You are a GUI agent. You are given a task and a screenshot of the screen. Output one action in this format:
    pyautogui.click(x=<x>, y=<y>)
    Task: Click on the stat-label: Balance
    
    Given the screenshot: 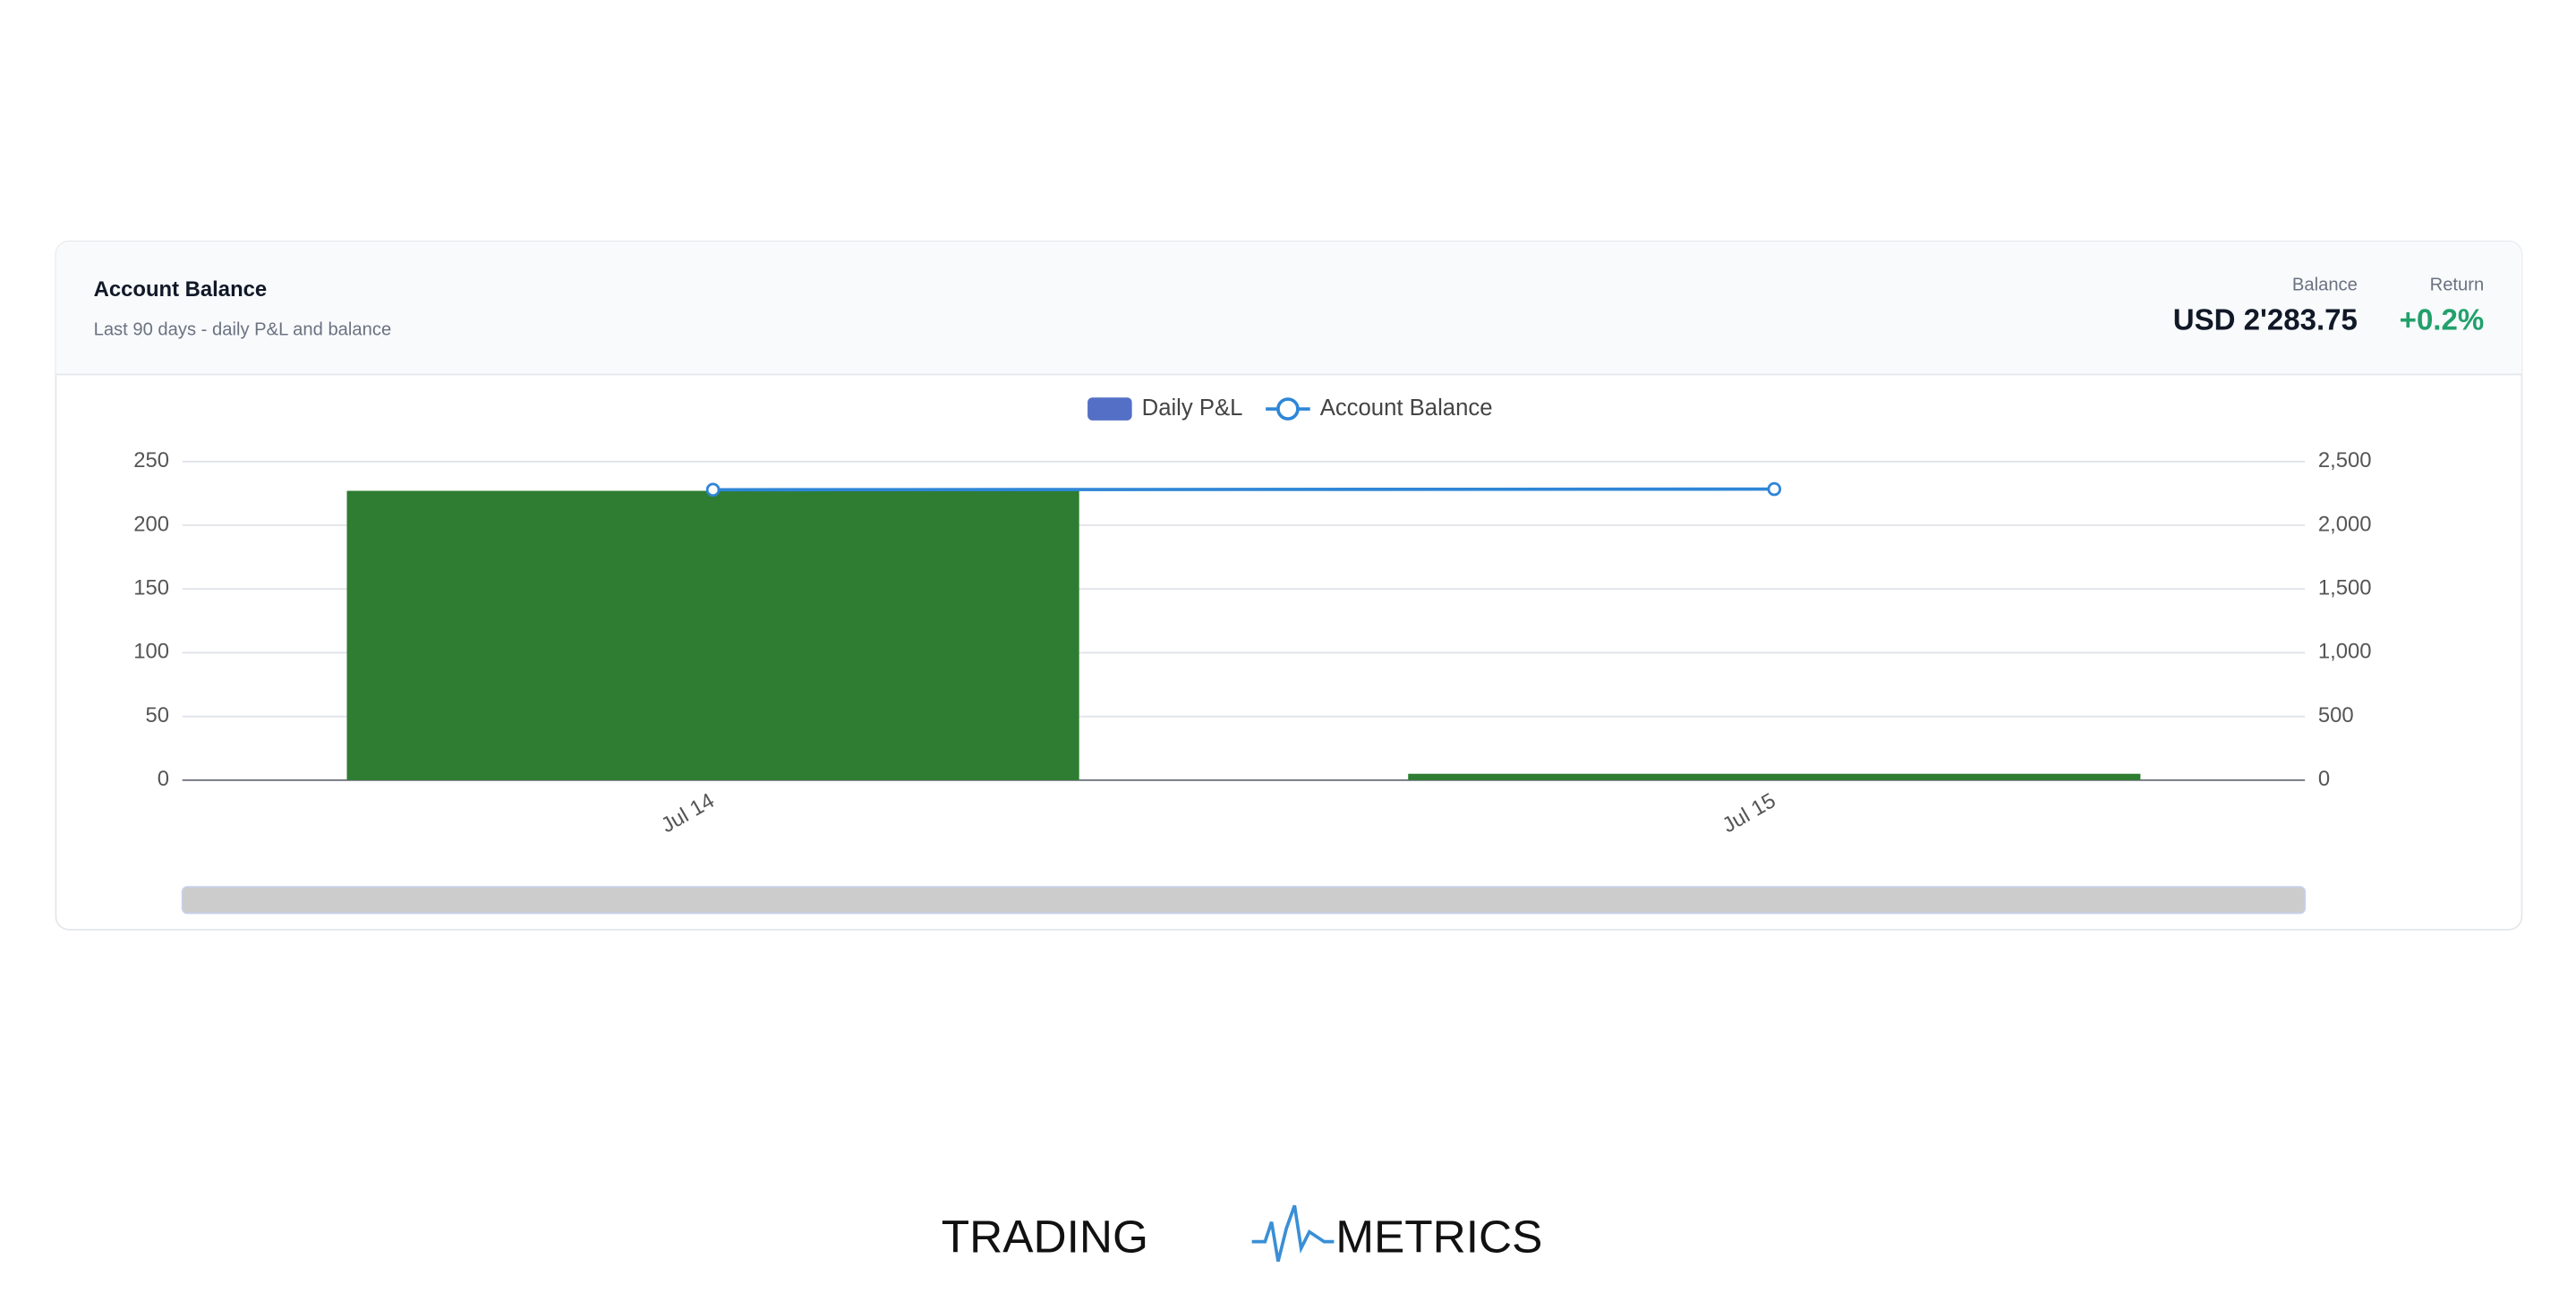 What is the action you would take?
    pyautogui.click(x=2325, y=286)
    